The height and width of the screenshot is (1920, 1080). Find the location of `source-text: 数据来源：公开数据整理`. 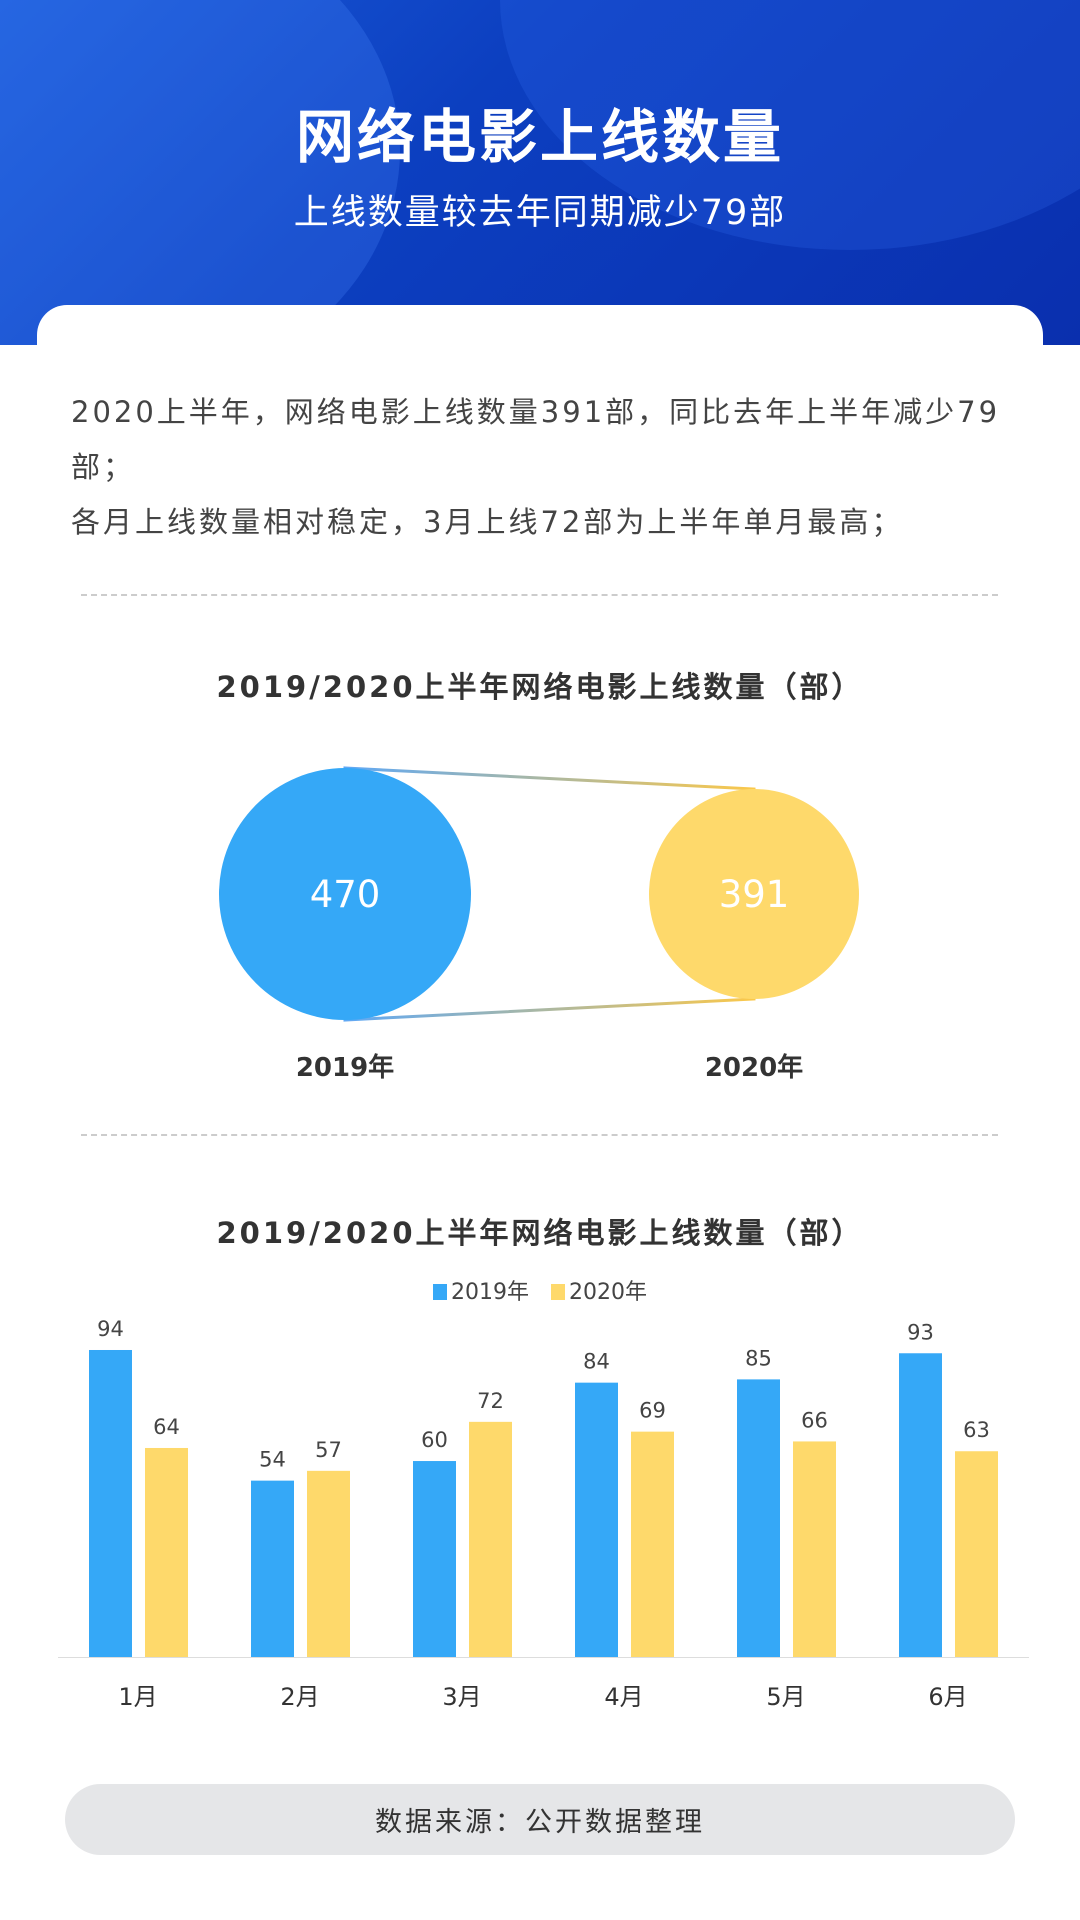

source-text: 数据来源：公开数据整理 is located at coordinates (540, 1822).